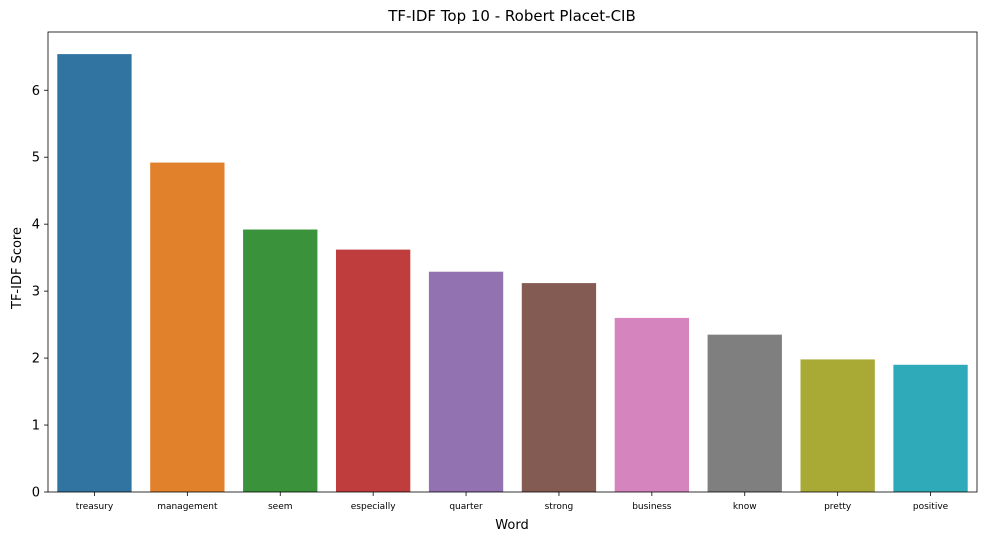  Describe the element at coordinates (511, 525) in the screenshot. I see `x-axis-label: Word` at that location.